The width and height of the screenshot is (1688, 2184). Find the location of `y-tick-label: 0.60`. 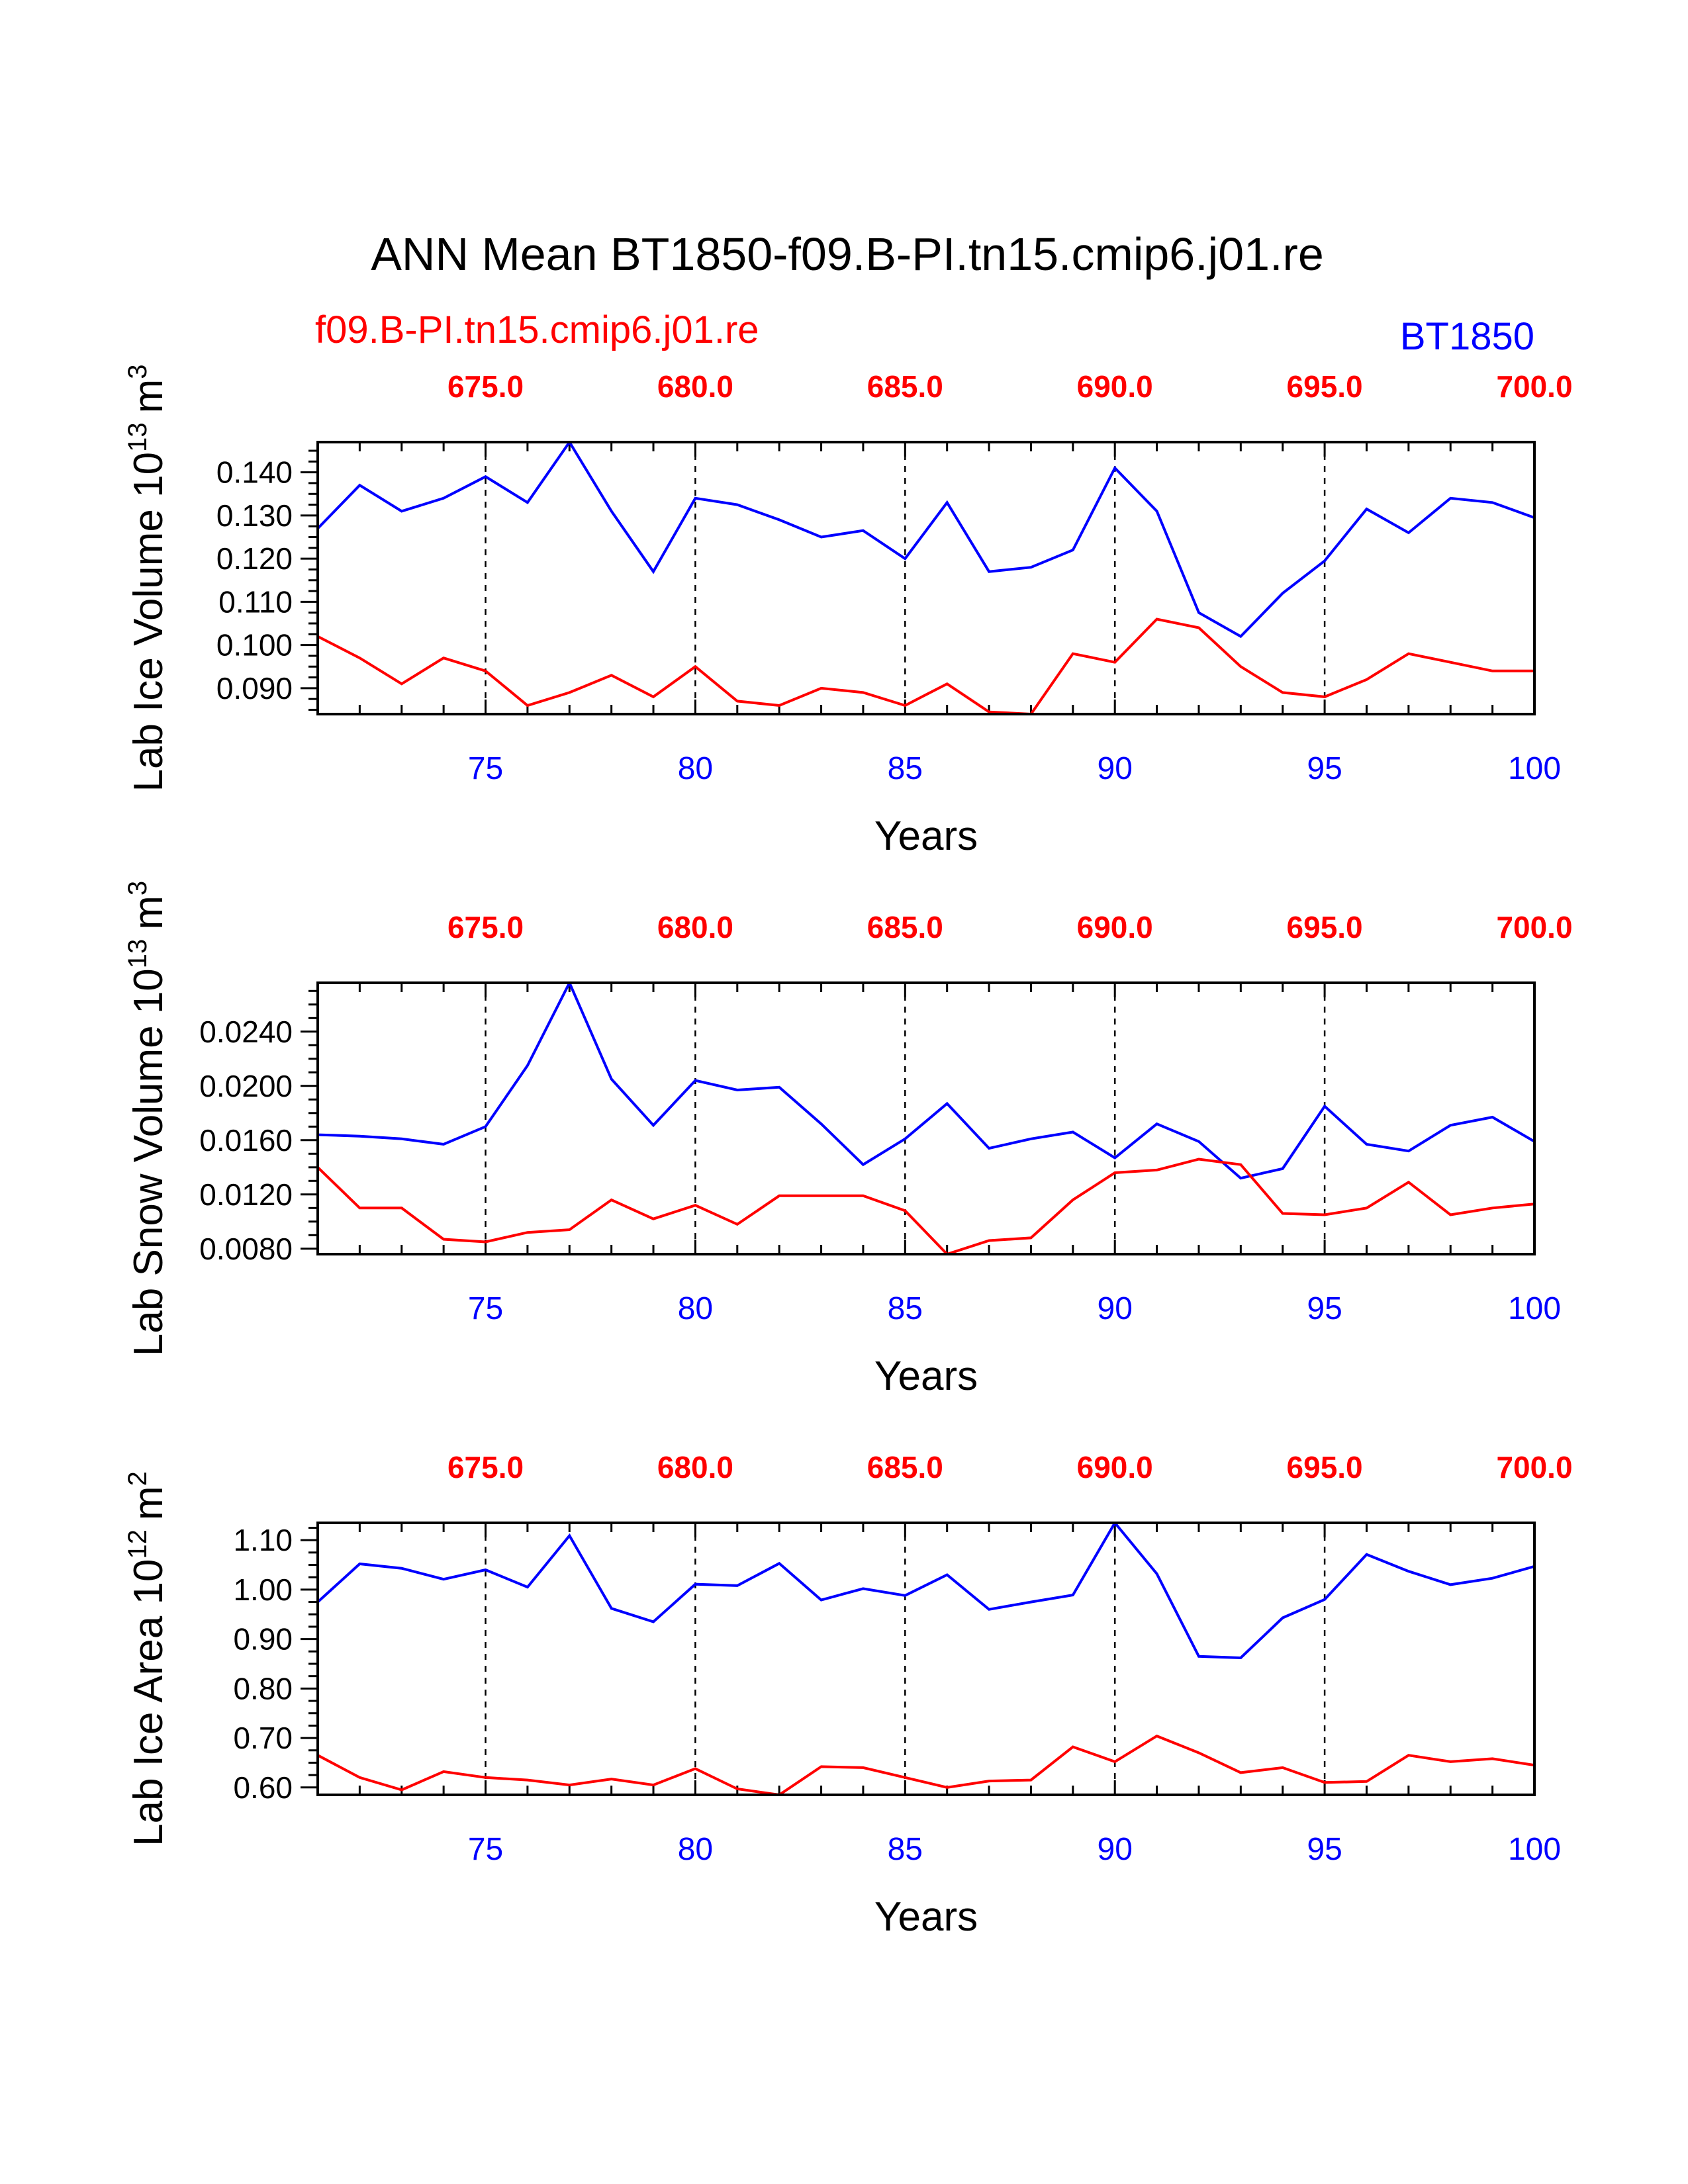

y-tick-label: 0.60 is located at coordinates (263, 1787).